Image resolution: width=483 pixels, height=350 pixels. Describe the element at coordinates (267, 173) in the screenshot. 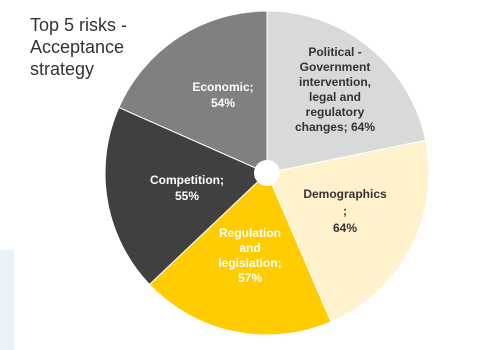

I see `center-hole` at that location.